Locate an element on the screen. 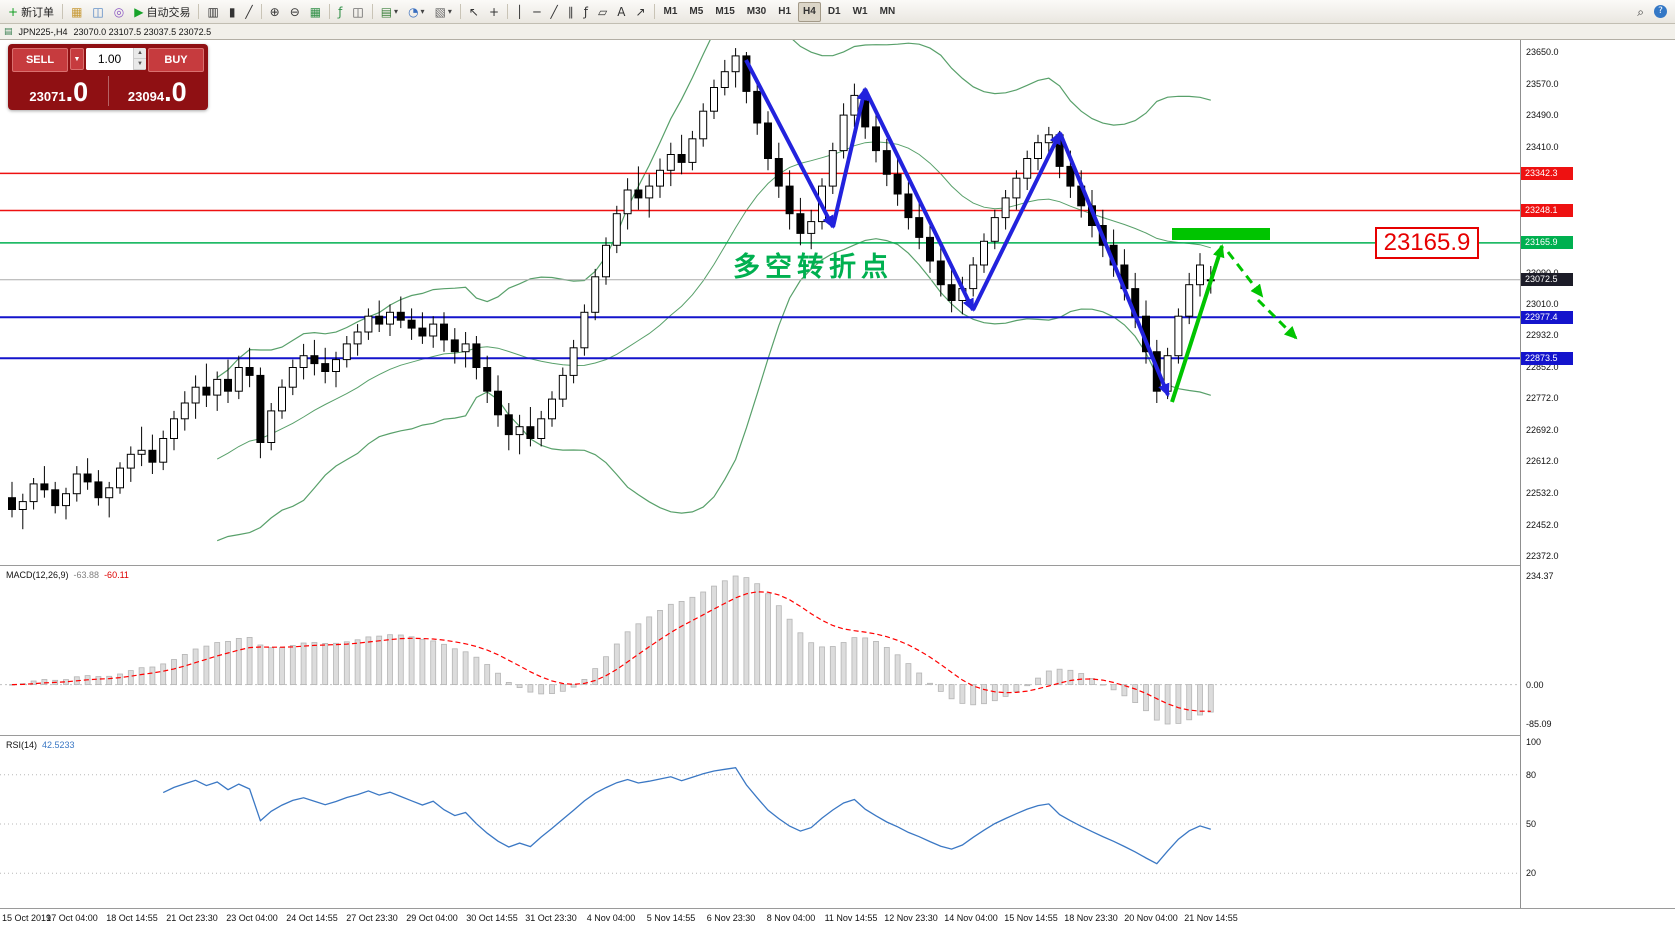 The width and height of the screenshot is (1675, 949). timeframe-h1: H1 is located at coordinates (785, 11).